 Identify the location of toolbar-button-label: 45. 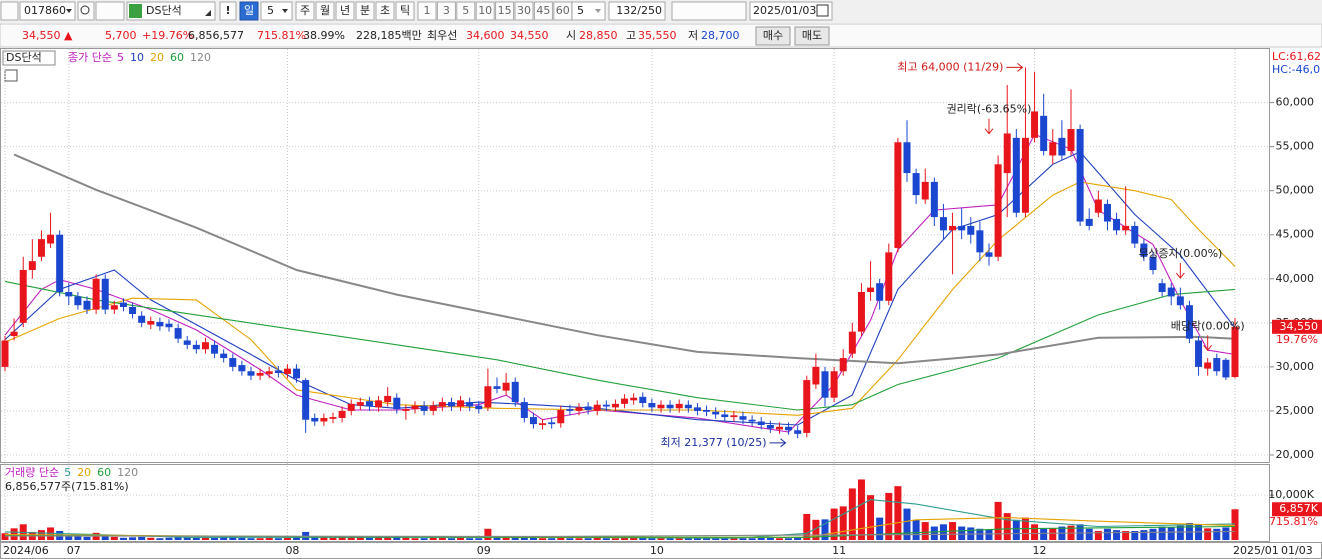
(543, 10).